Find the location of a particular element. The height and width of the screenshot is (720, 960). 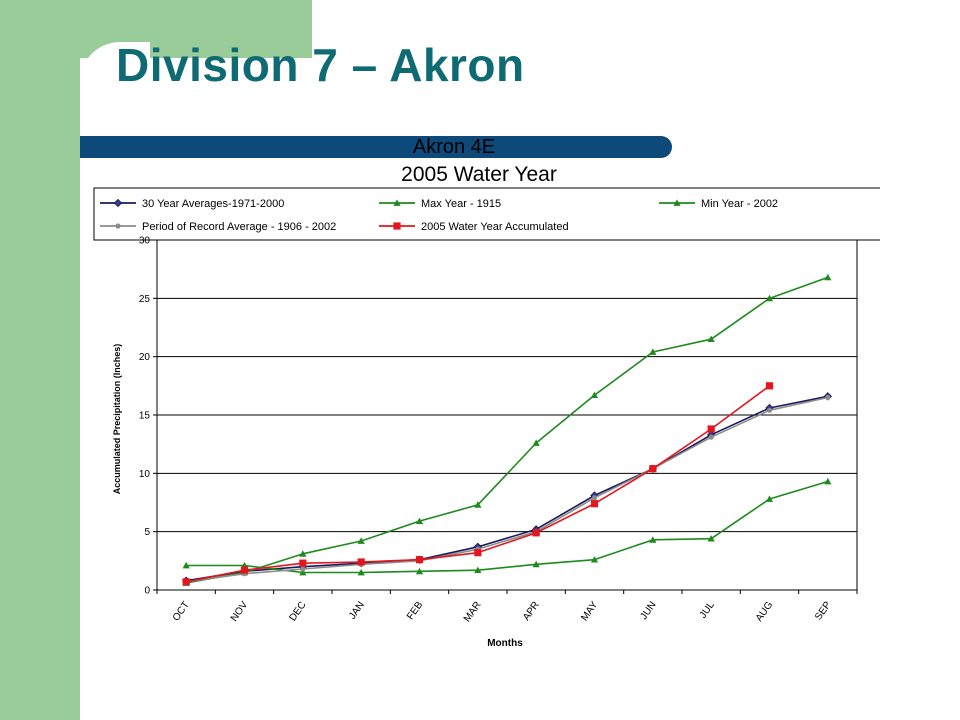

x-tick-label: MAY is located at coordinates (589, 611).